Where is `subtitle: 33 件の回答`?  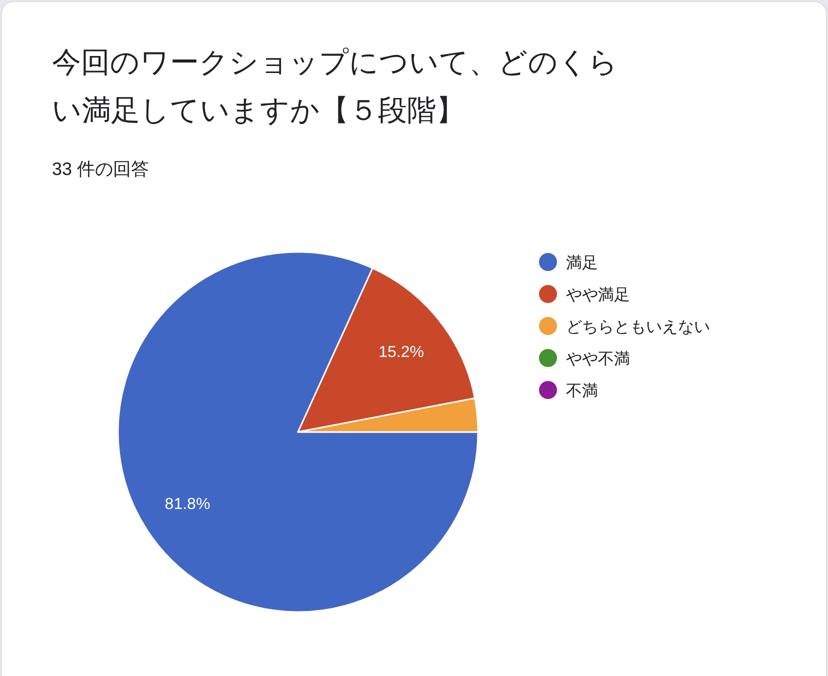 subtitle: 33 件の回答 is located at coordinates (101, 169).